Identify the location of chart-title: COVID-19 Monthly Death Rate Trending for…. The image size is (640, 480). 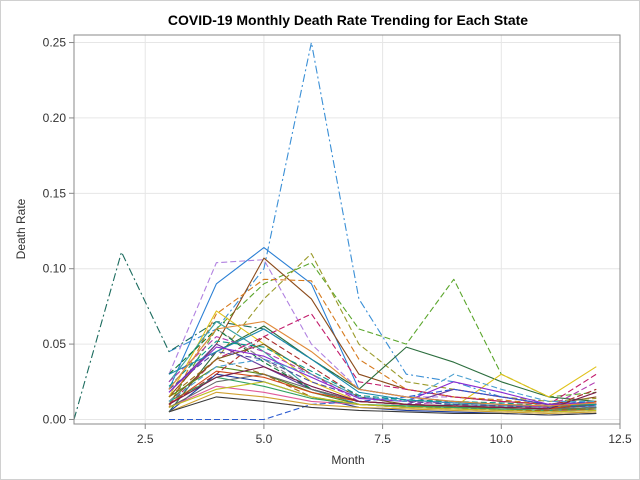
(348, 20).